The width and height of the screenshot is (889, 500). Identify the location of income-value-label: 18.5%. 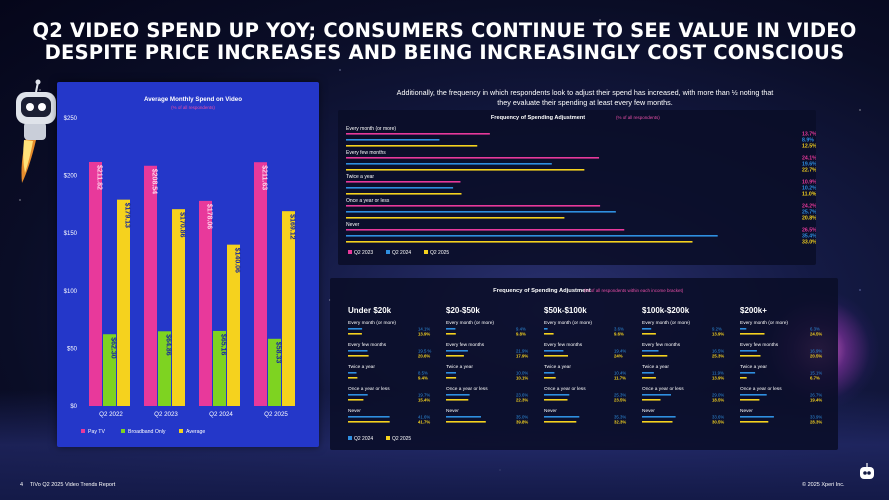
(718, 400).